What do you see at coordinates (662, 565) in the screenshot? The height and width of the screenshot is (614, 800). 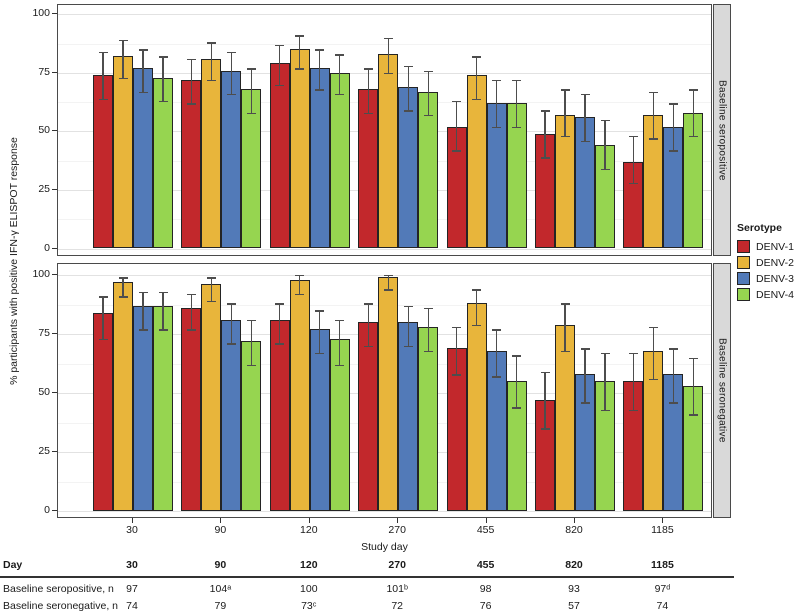 I see `table-header-col: 1185` at bounding box center [662, 565].